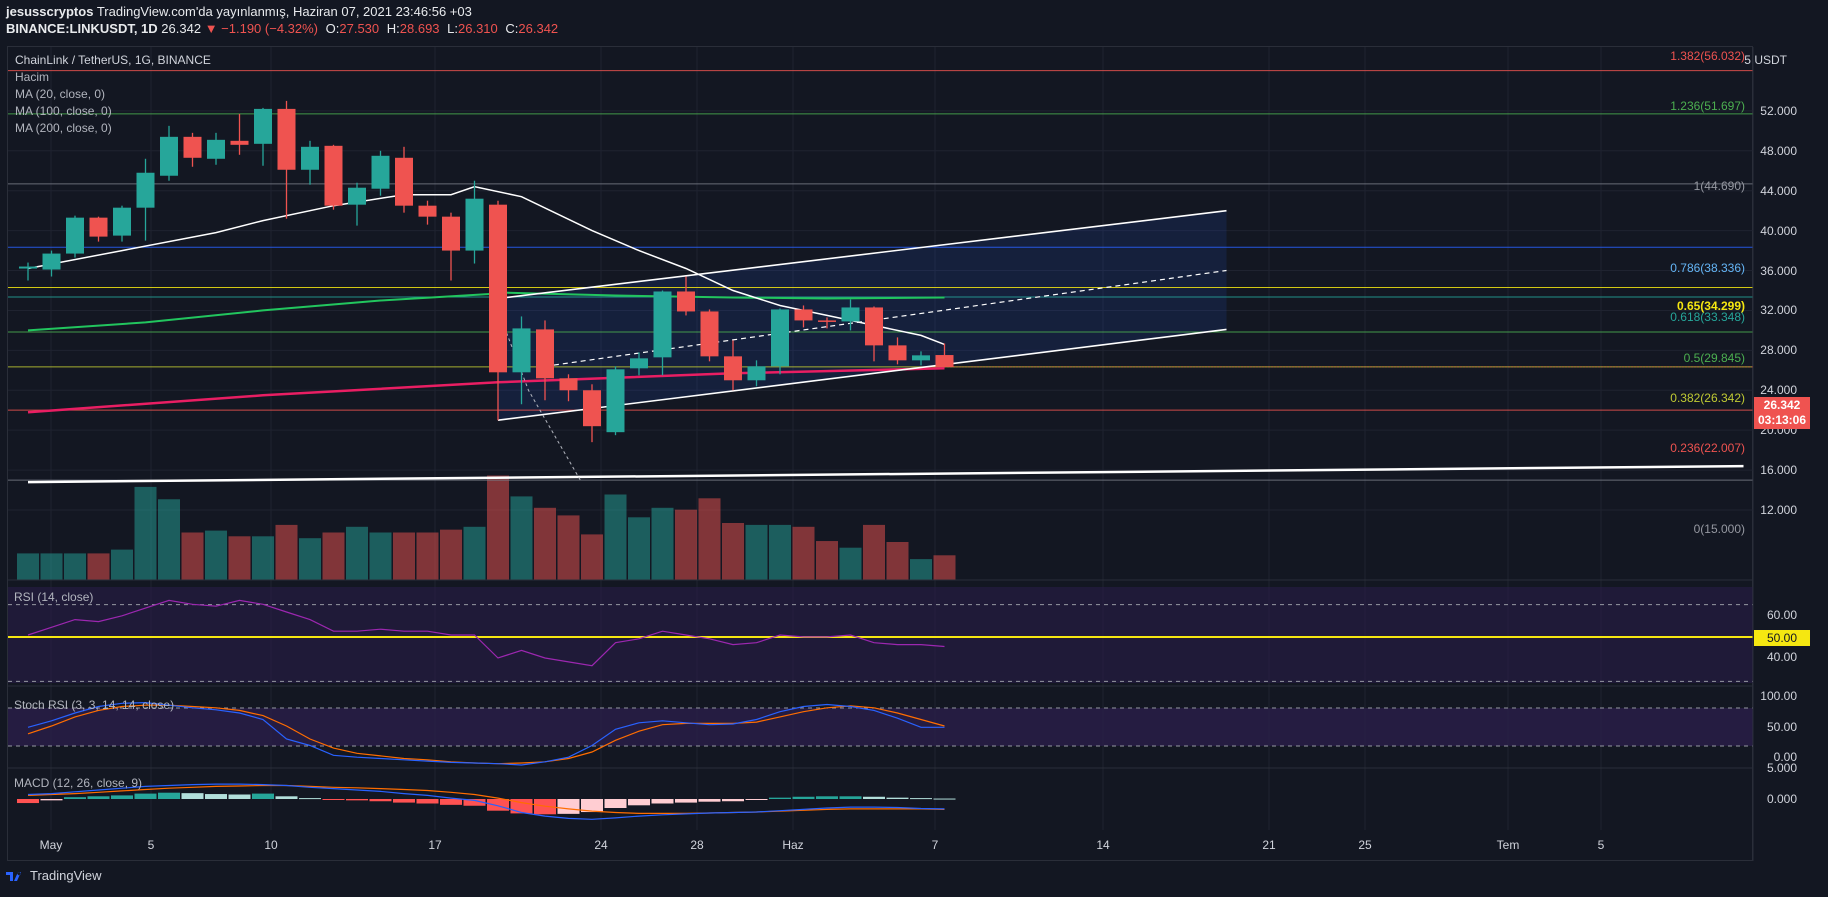 This screenshot has height=897, width=1828. Describe the element at coordinates (1269, 845) in the screenshot. I see `time-tick-label: 21` at that location.